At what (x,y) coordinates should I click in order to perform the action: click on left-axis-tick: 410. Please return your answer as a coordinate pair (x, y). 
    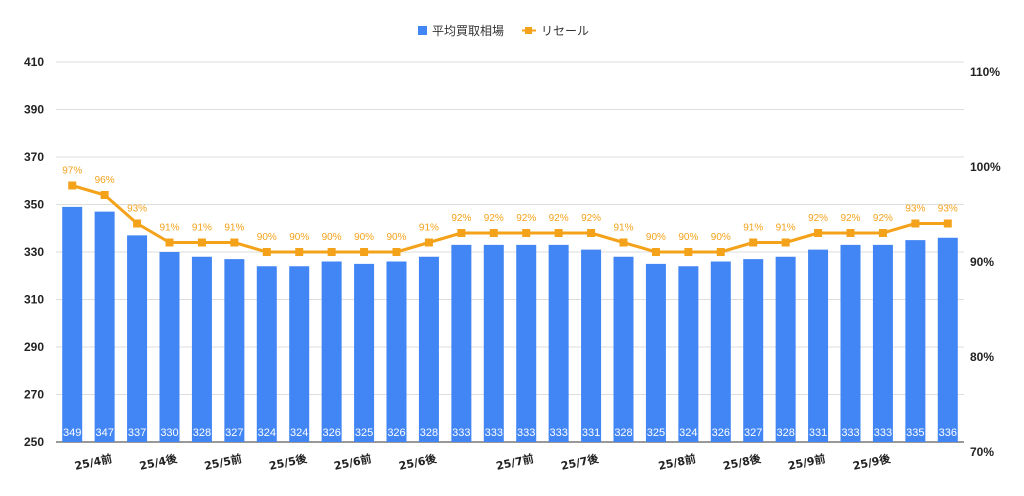
    Looking at the image, I should click on (34, 62).